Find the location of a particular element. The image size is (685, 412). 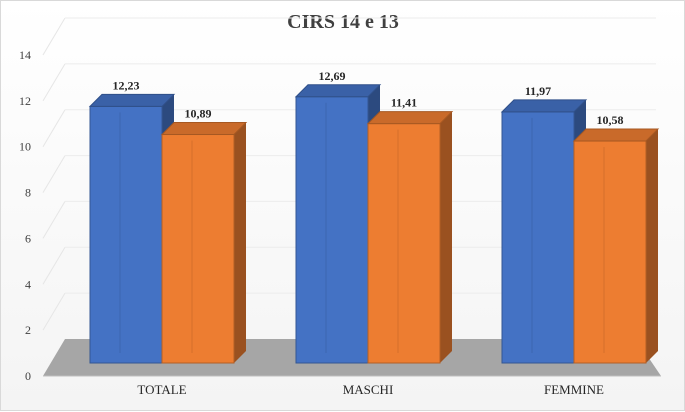

x-tick-label: MASCHI is located at coordinates (368, 389).